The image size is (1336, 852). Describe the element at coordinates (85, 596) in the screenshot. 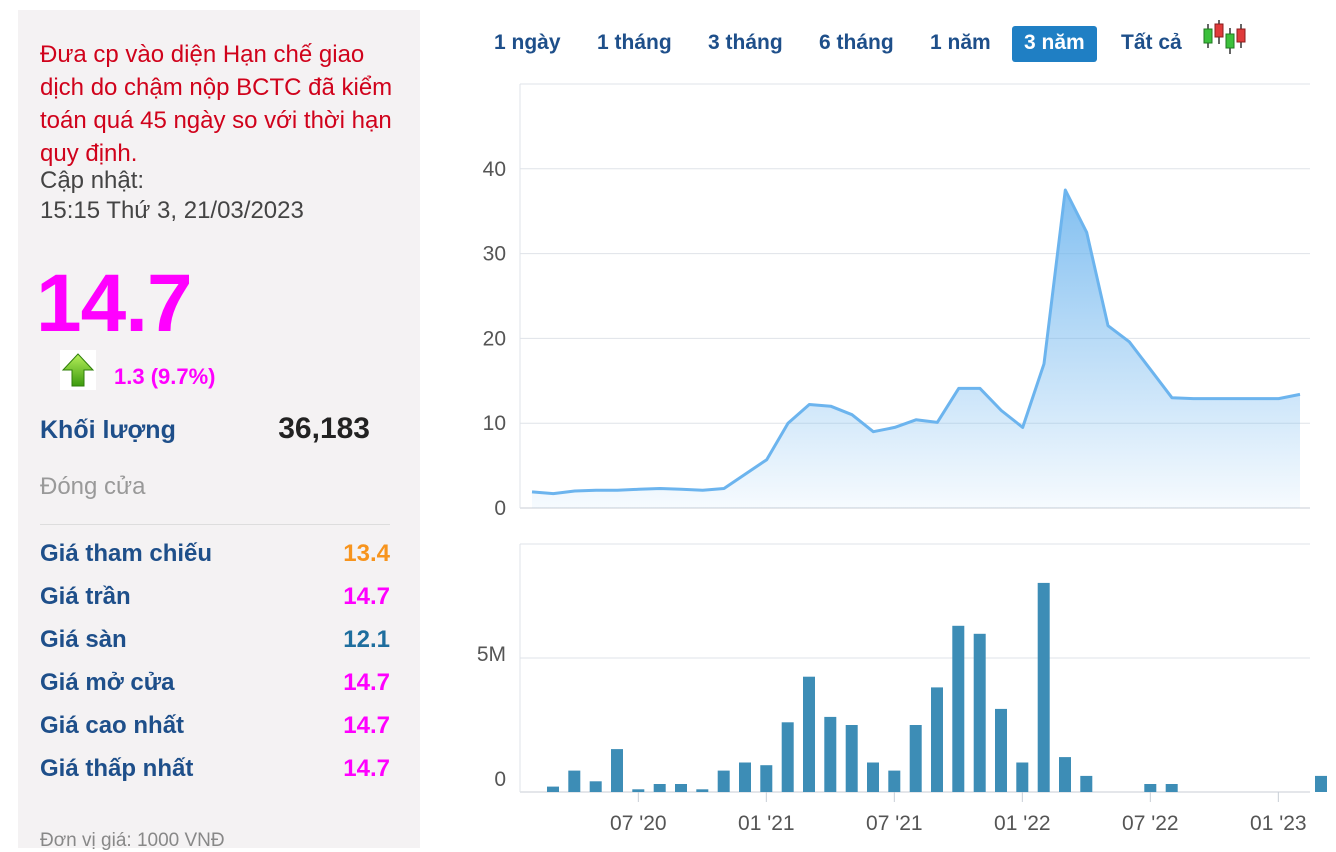

I see `stat-label: Giá trần` at that location.